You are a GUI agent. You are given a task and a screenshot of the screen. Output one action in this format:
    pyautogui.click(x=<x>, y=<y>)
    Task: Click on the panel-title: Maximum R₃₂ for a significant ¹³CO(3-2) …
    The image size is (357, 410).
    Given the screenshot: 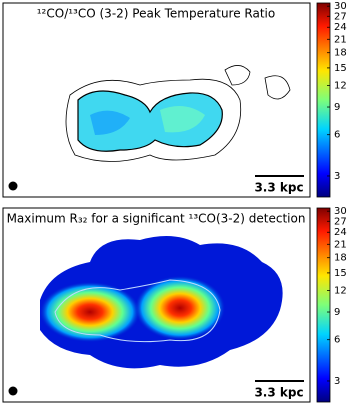 What is the action you would take?
    pyautogui.click(x=156, y=219)
    